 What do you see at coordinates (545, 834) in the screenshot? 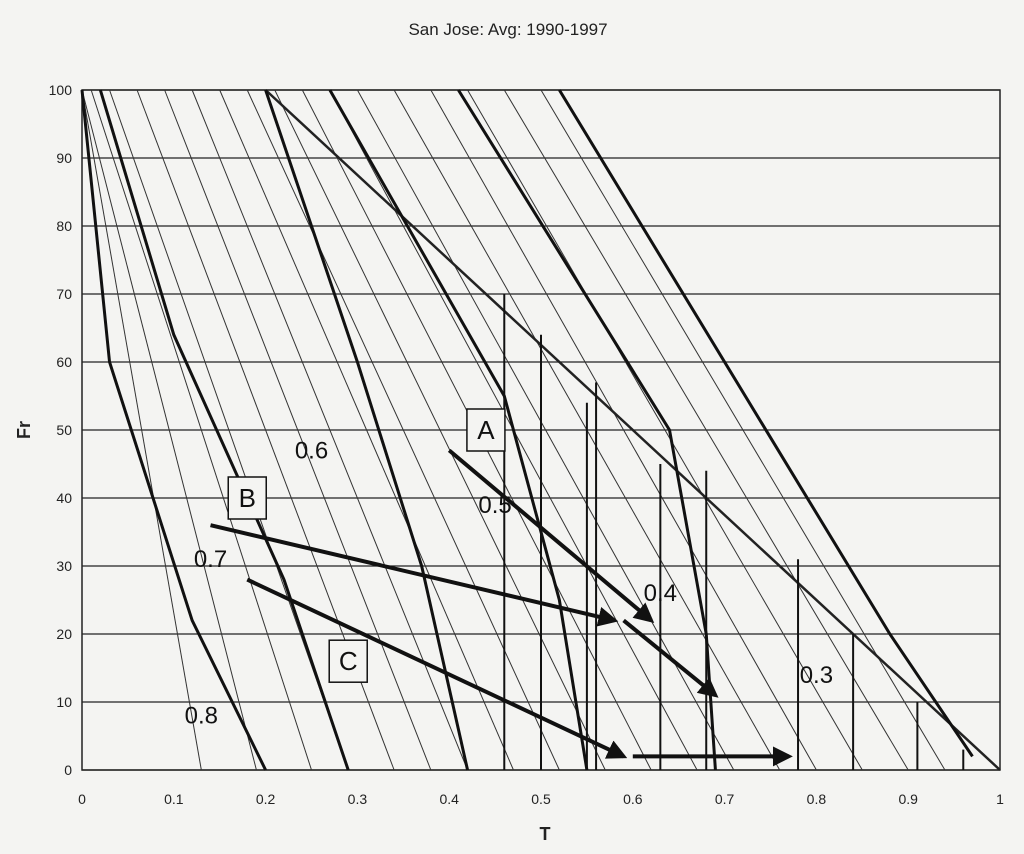
I see `x-axis-label: T` at bounding box center [545, 834].